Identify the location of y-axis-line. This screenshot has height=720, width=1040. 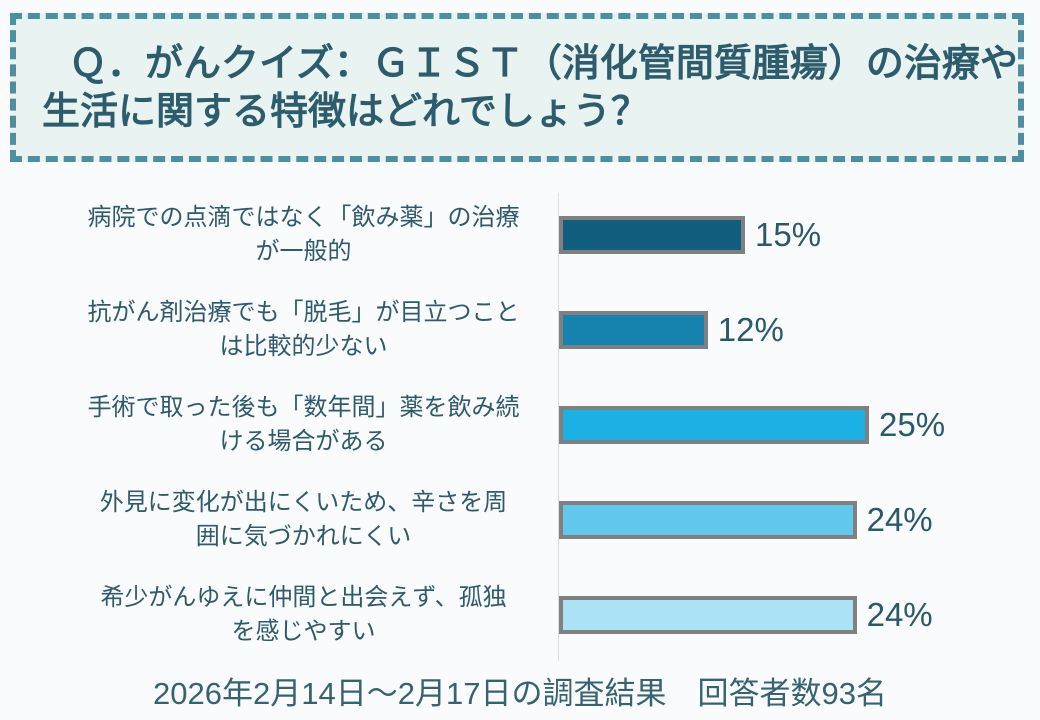
(558, 427).